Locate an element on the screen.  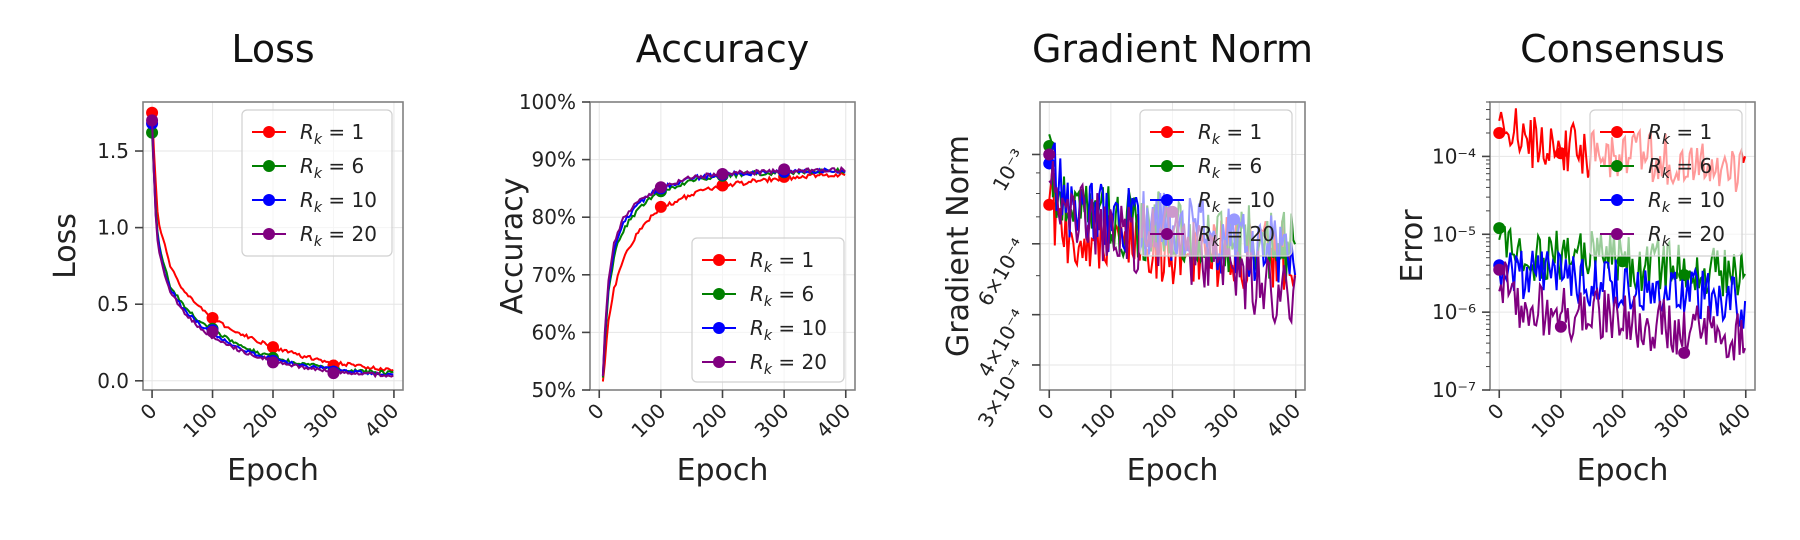
y-tick-label: 90% is located at coordinates (554, 160).